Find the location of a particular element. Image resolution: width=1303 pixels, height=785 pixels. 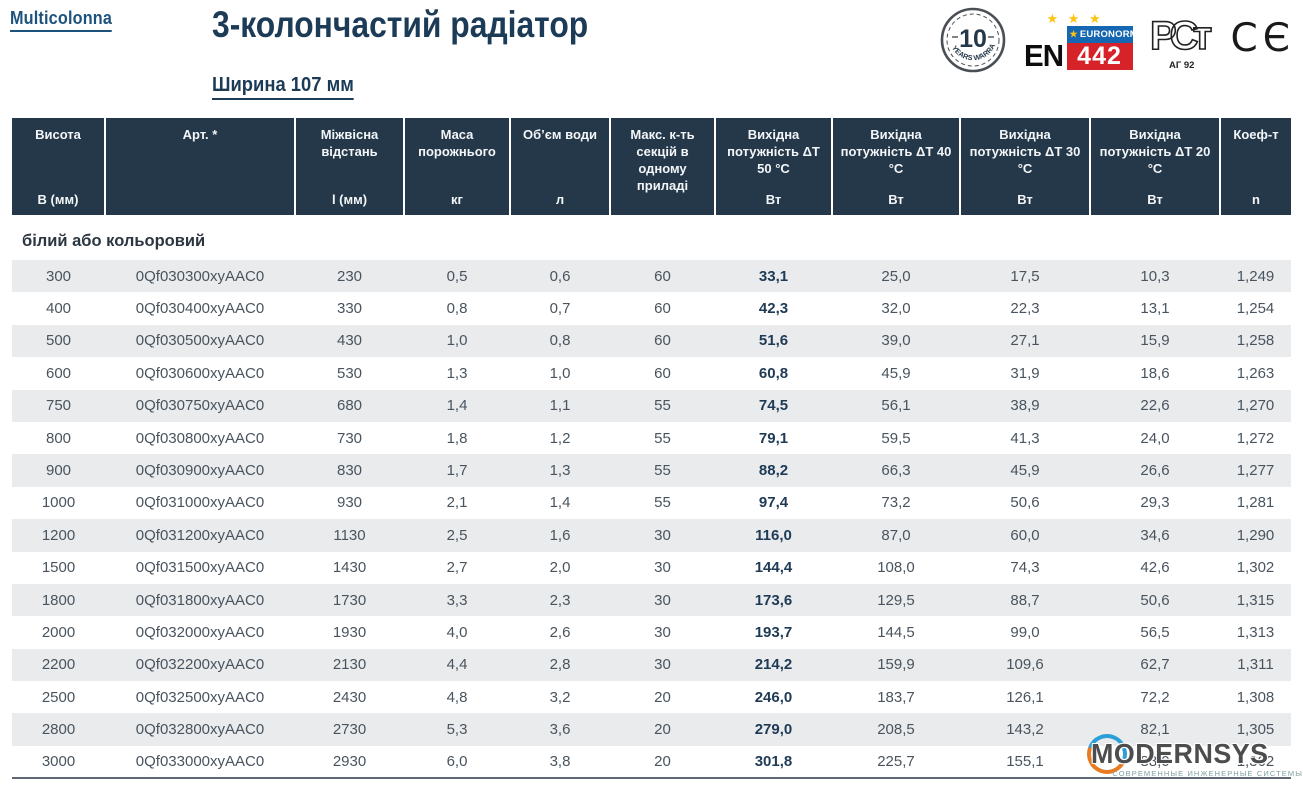

table-cell: 87,0 is located at coordinates (896, 535).